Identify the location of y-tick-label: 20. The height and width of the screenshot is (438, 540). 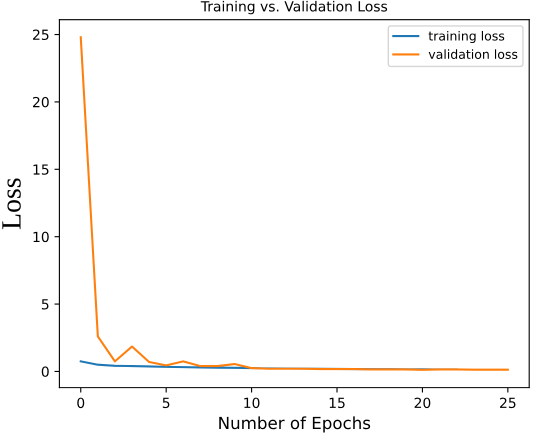
(41, 102).